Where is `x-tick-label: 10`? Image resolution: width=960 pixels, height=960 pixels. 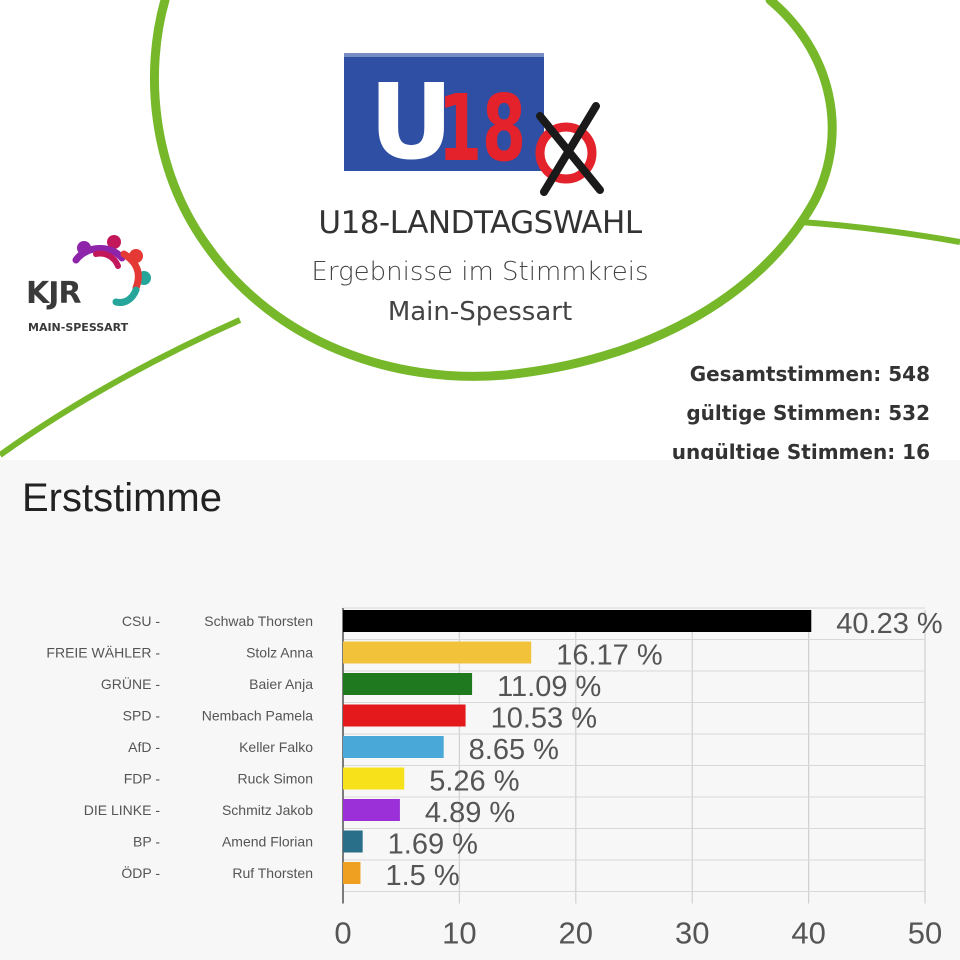 x-tick-label: 10 is located at coordinates (459, 933).